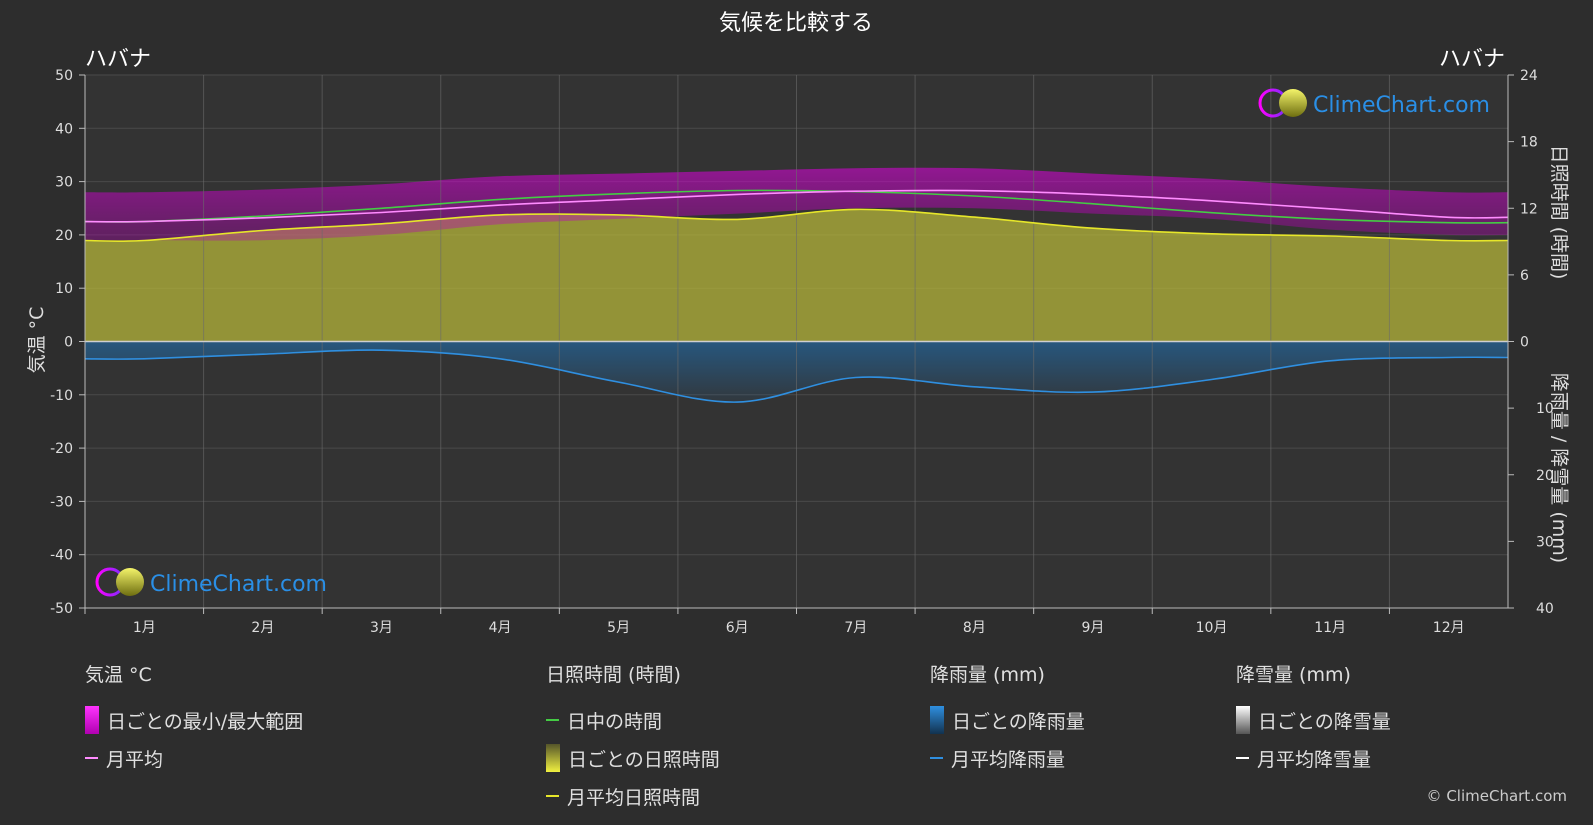  Describe the element at coordinates (1496, 796) in the screenshot. I see `copyright: © ClimeChart.com` at that location.